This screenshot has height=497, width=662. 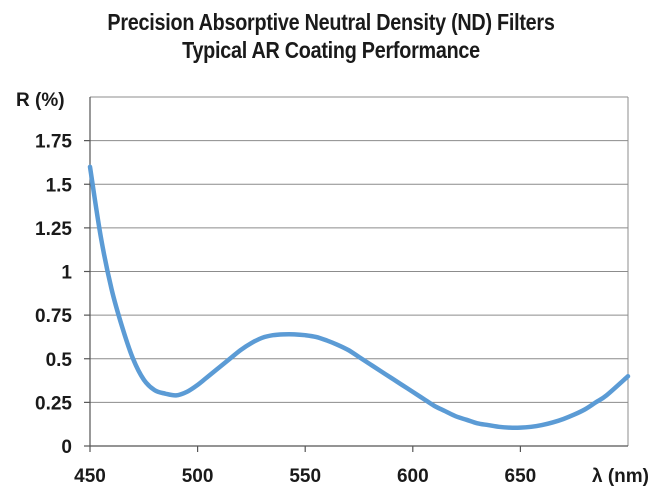 What do you see at coordinates (66, 447) in the screenshot?
I see `y-tick-label: 0` at bounding box center [66, 447].